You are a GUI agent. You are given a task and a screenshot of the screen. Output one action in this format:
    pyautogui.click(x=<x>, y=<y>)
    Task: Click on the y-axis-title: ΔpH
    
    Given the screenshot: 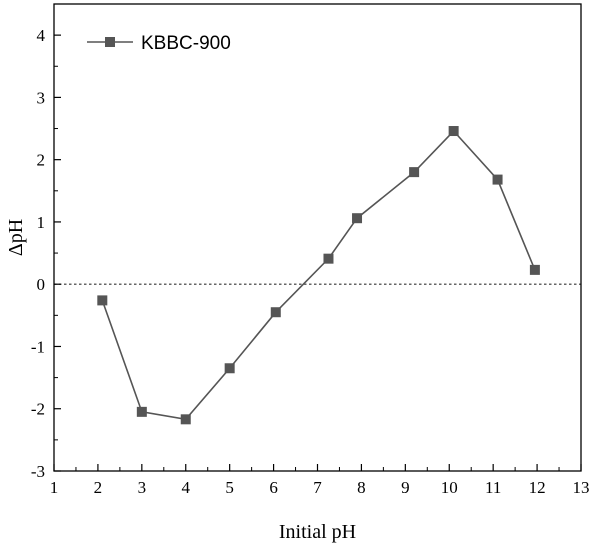 What is the action you would take?
    pyautogui.click(x=16, y=237)
    